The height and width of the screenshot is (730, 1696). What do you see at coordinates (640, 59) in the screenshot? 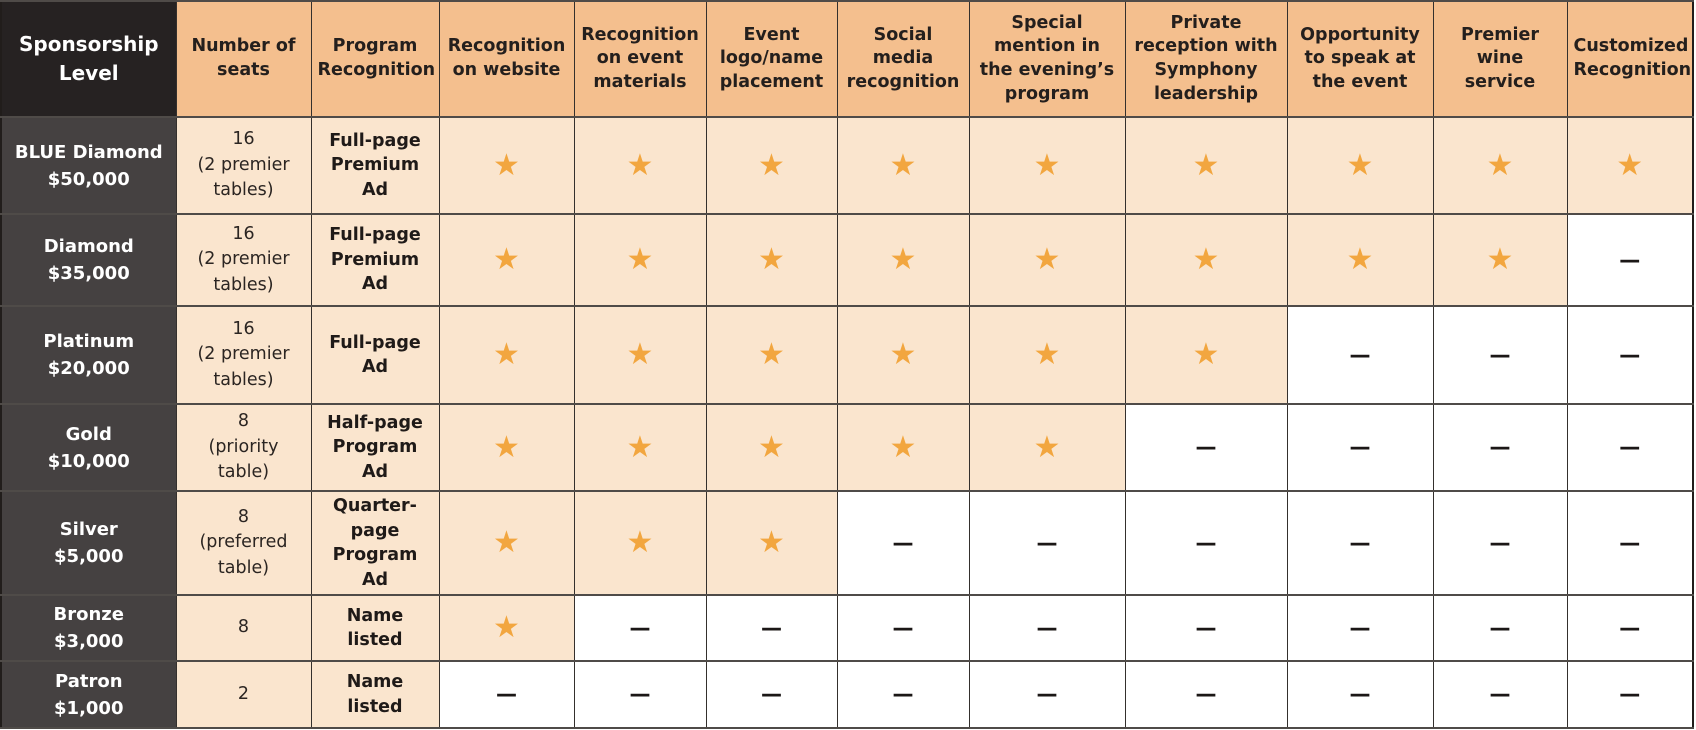
I see `column-header-event-materials: Recognition on event materials` at bounding box center [640, 59].